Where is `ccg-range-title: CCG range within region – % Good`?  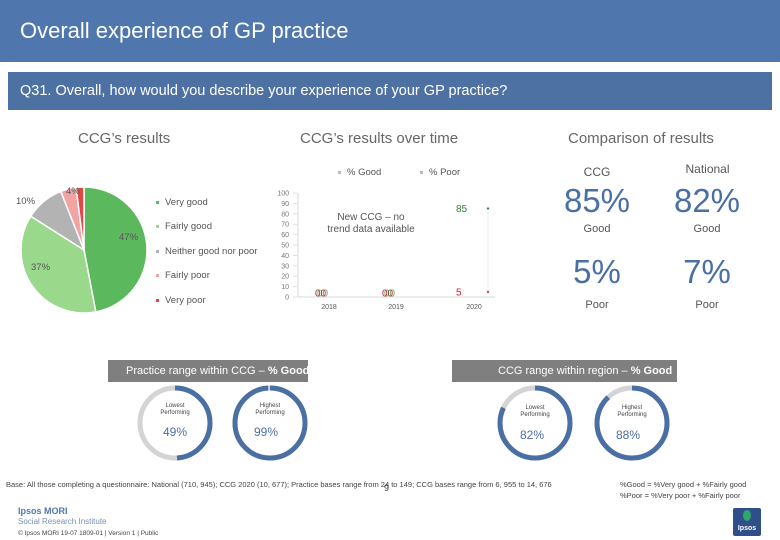 ccg-range-title: CCG range within region – % Good is located at coordinates (564, 371).